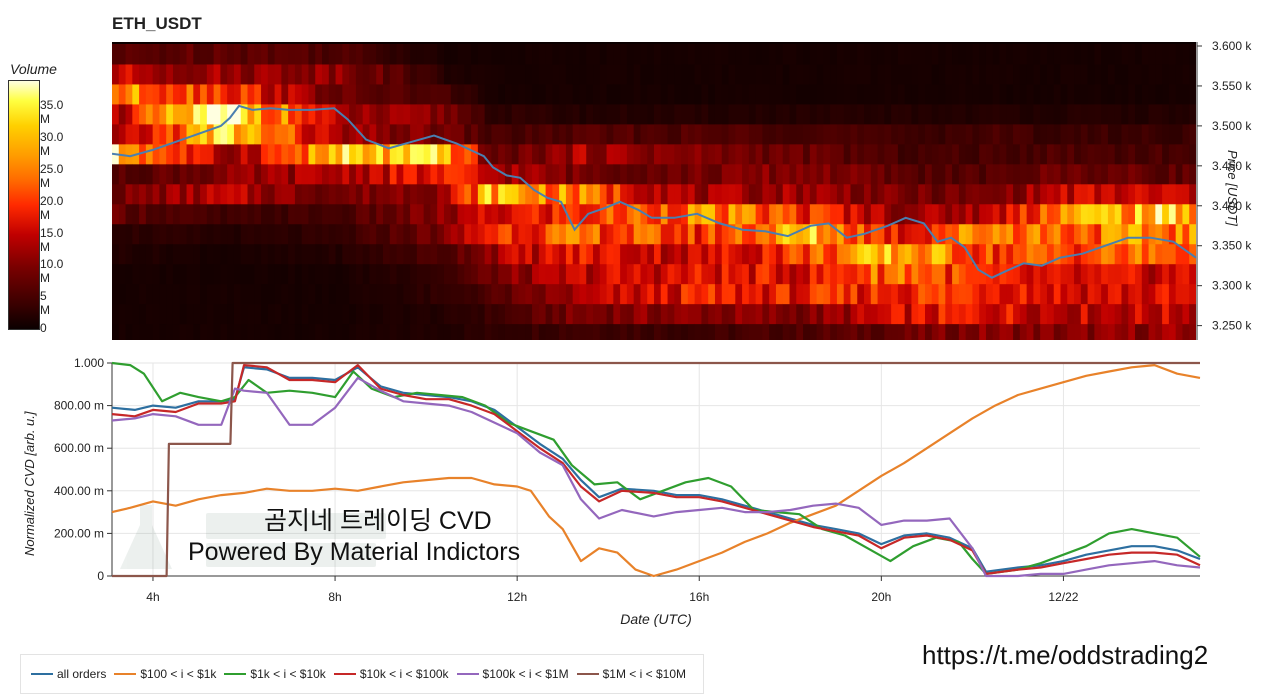  I want to click on colorbar-tick-label: 10.0 M, so click(52, 271).